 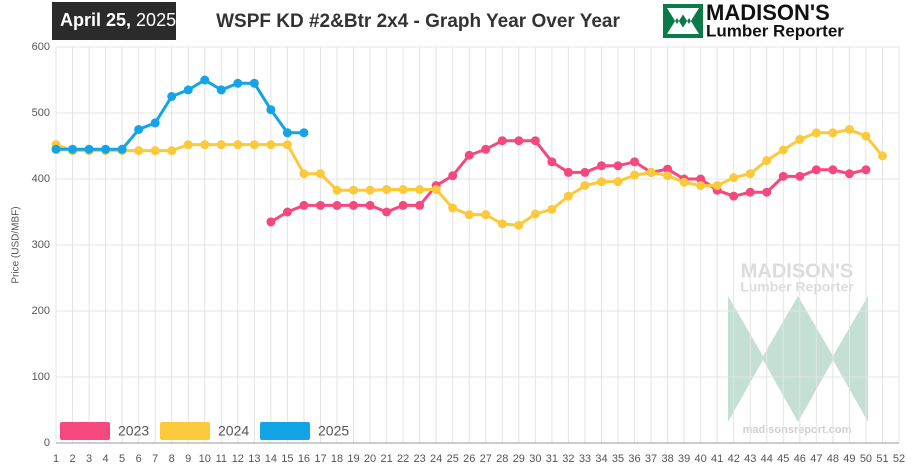 What do you see at coordinates (469, 459) in the screenshot?
I see `x-tick-label: 26` at bounding box center [469, 459].